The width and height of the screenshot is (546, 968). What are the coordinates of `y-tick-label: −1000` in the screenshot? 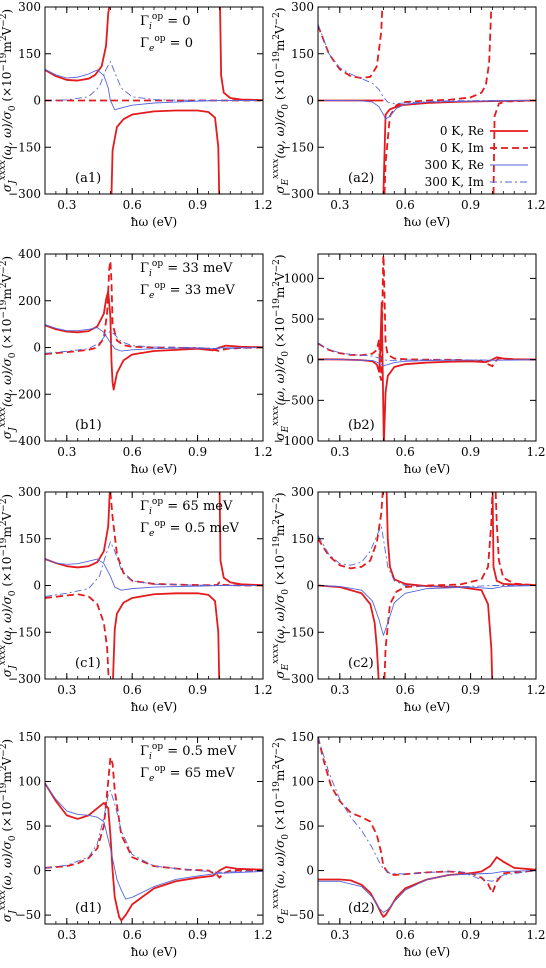 It's located at (293, 441).